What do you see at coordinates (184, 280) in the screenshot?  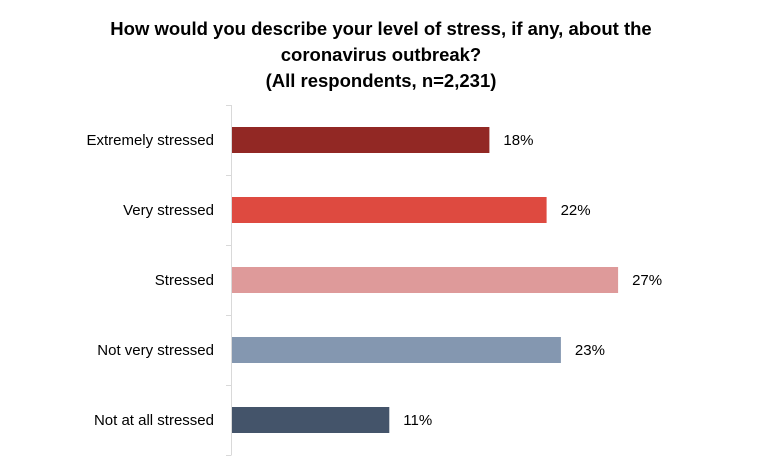 I see `category-label: Stressed` at bounding box center [184, 280].